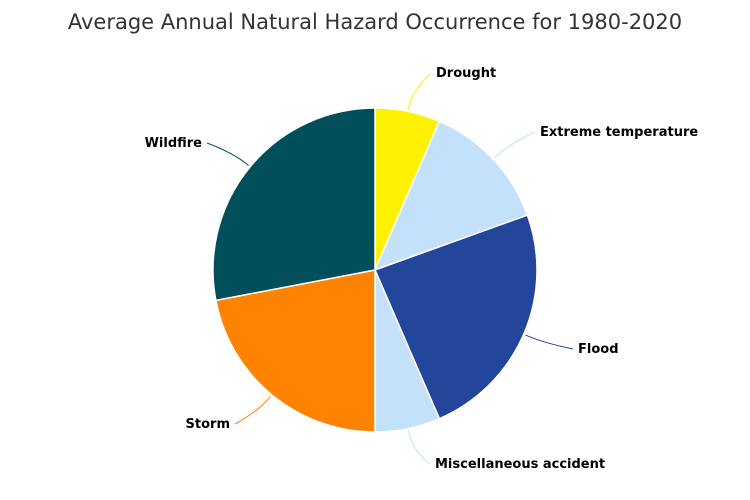  What do you see at coordinates (451, 196) in the screenshot?
I see `slice-extreme-temperature` at bounding box center [451, 196].